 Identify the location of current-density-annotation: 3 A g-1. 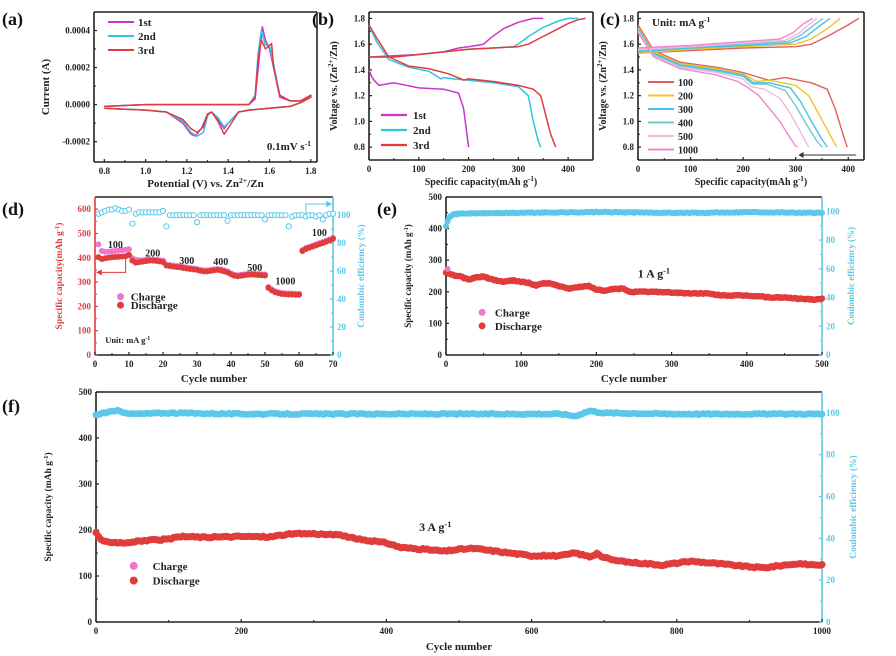
(435, 526).